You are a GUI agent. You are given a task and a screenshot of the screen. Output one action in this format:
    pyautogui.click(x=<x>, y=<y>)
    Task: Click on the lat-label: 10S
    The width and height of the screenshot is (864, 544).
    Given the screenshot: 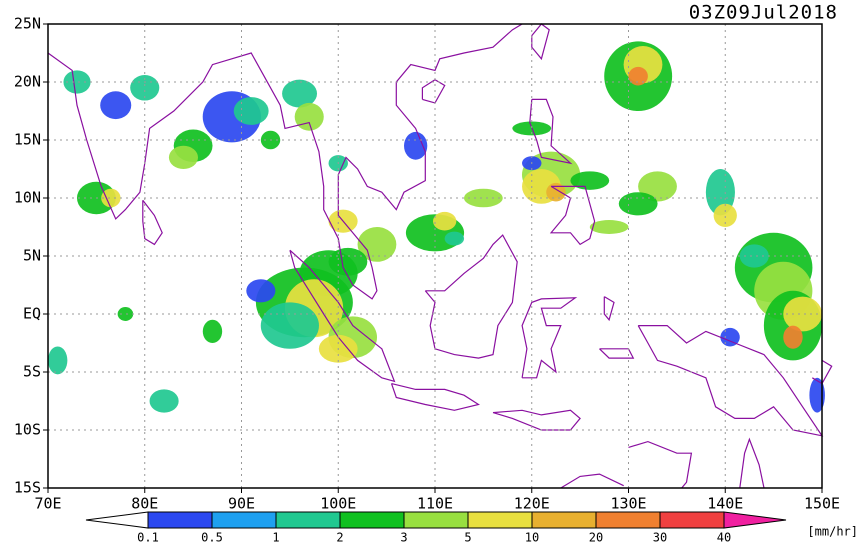 What is the action you would take?
    pyautogui.click(x=27, y=430)
    